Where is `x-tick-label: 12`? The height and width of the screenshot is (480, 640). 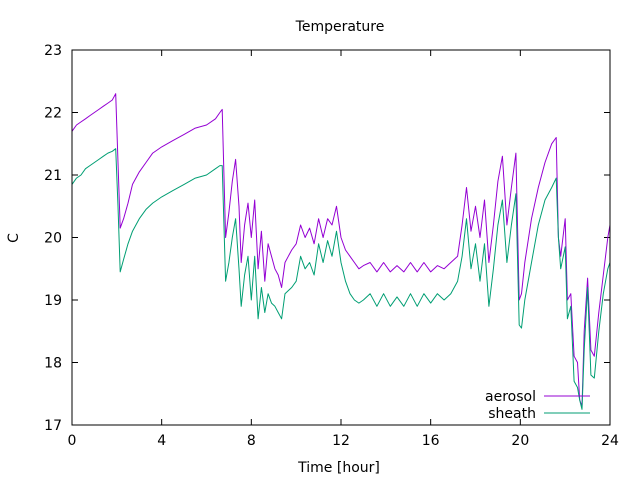
x-tick-label: 12 is located at coordinates (341, 441).